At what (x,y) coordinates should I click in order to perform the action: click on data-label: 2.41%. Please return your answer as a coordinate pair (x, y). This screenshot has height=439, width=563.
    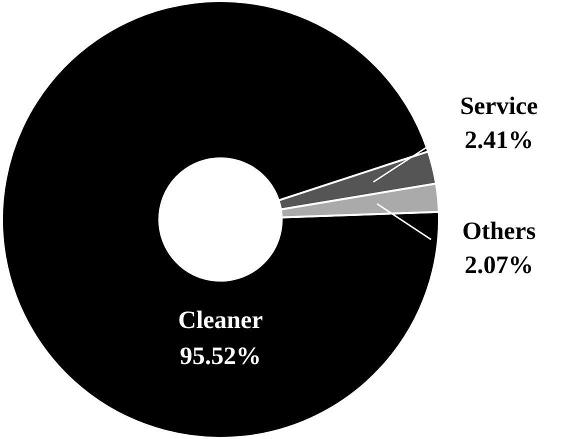
    Looking at the image, I should click on (499, 140).